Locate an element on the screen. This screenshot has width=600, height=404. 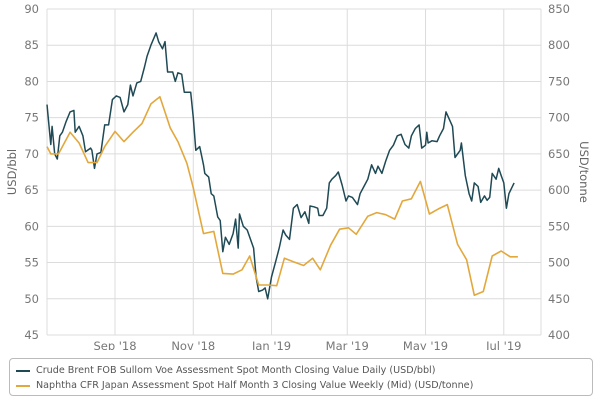
x-tick-label: May '19 is located at coordinates (425, 344).